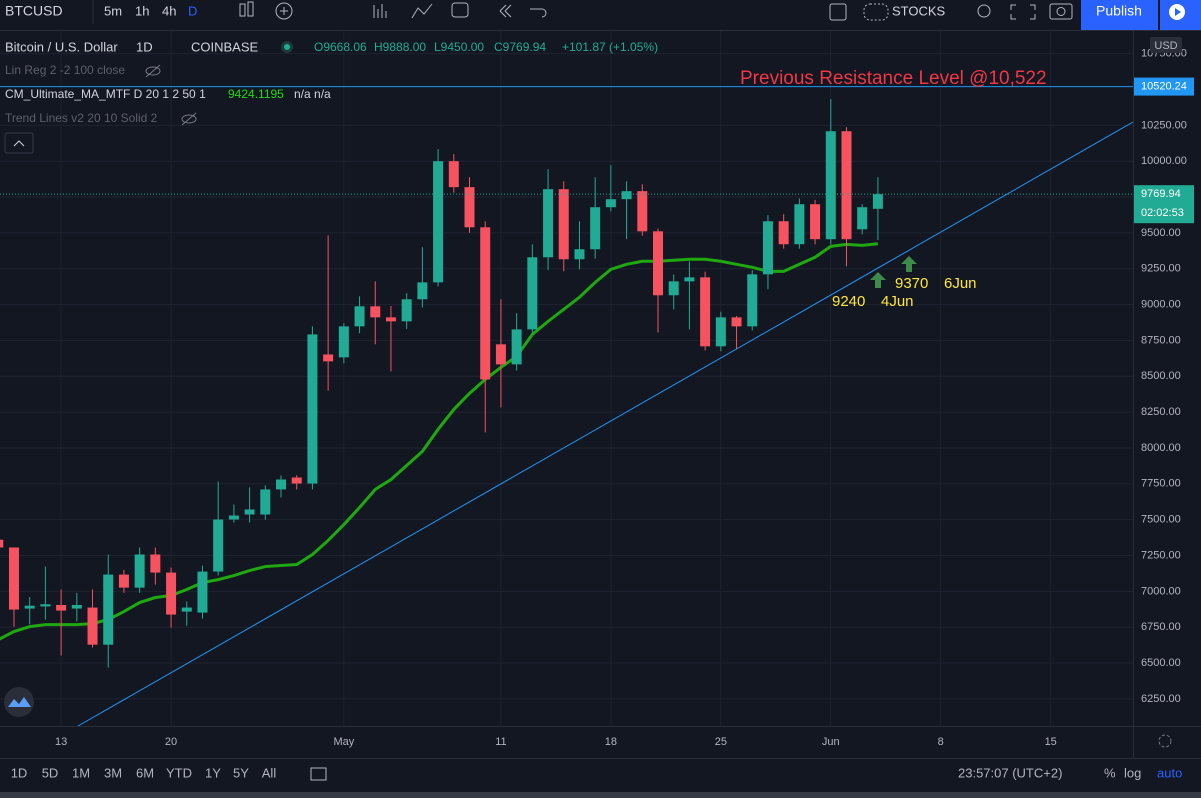 The image size is (1201, 798). I want to click on collapse-icon, so click(19, 143).